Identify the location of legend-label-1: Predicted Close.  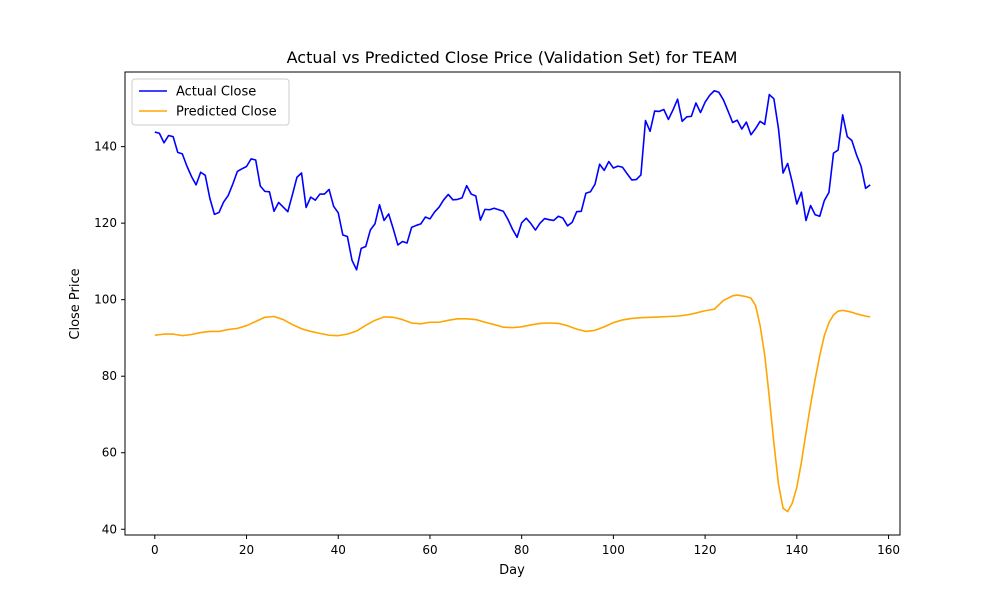
(226, 112).